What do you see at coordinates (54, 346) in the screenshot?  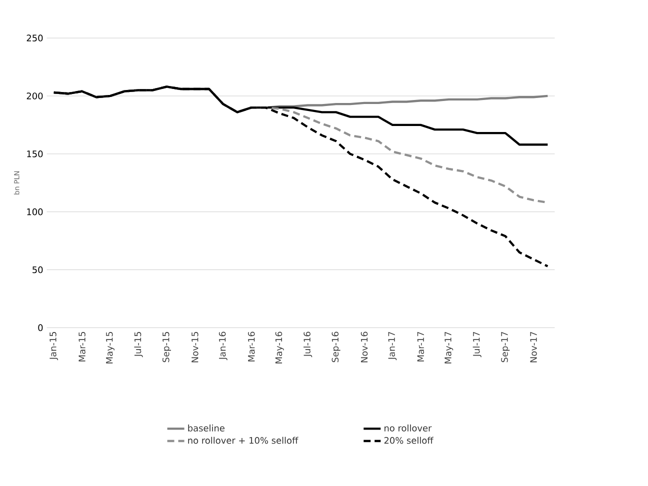 I see `x-tick-label: Jan-15` at bounding box center [54, 346].